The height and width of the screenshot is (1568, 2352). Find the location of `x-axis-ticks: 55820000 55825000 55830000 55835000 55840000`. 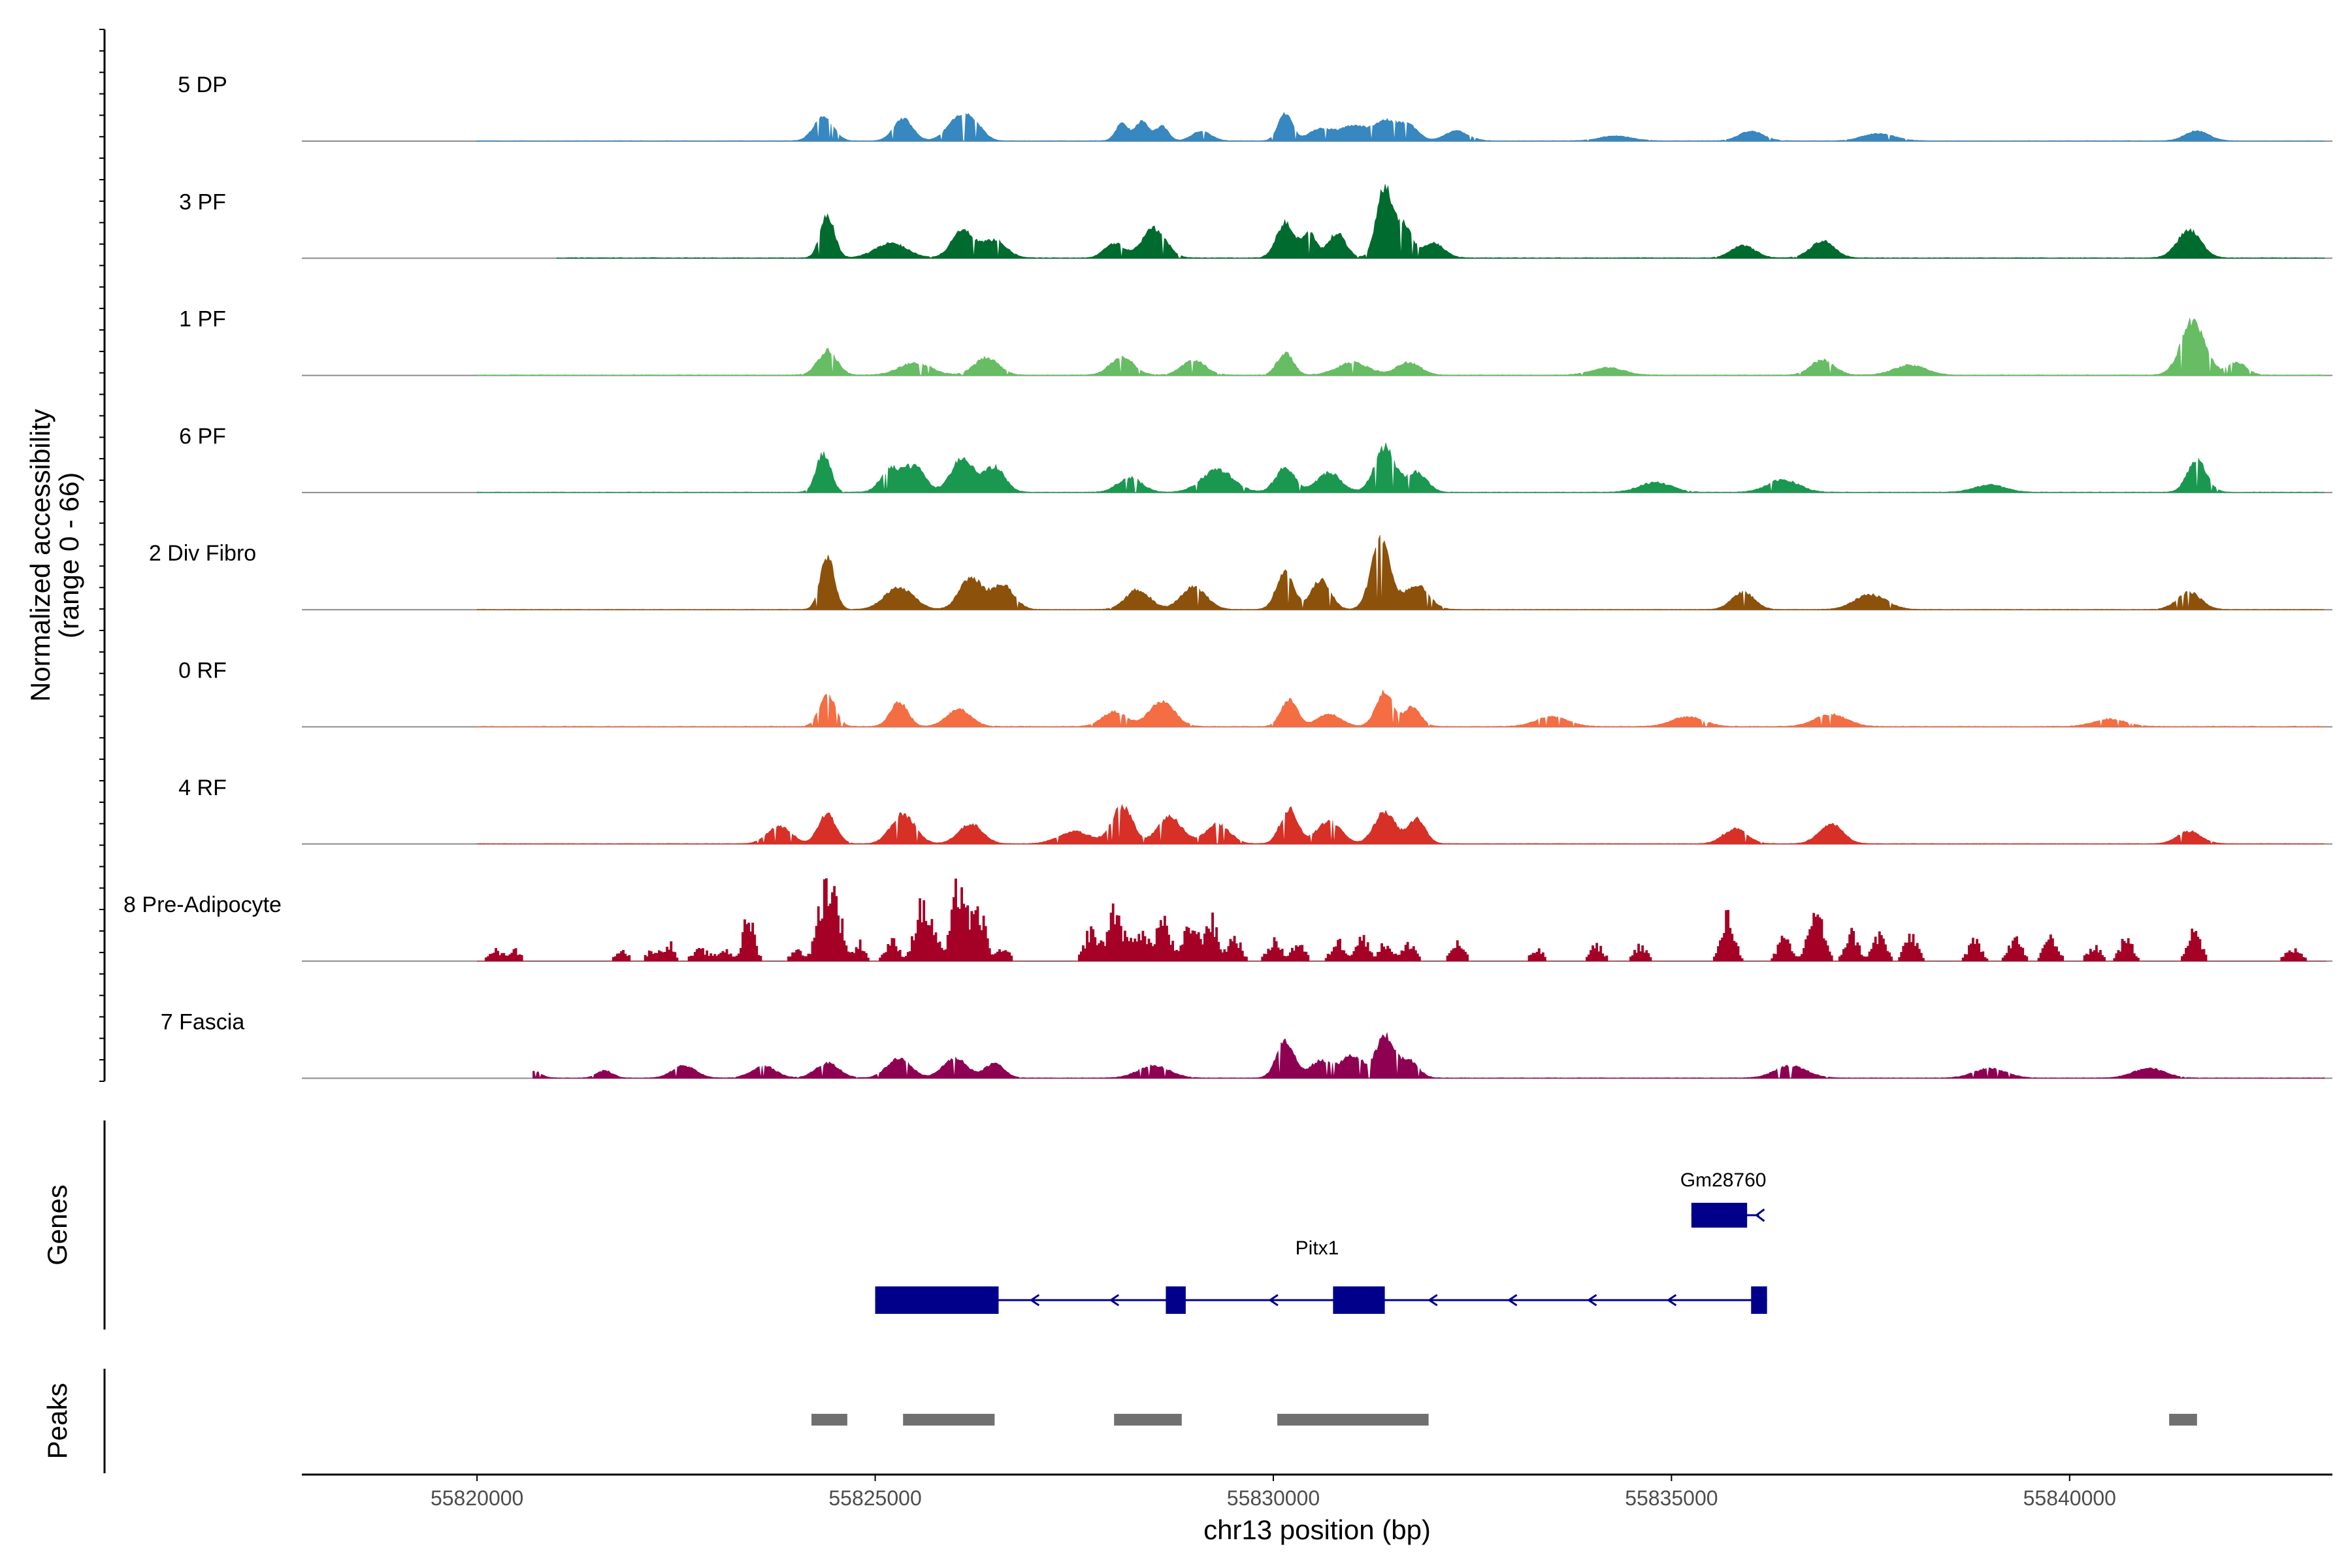

x-axis-ticks: 55820000 55825000 55830000 55835000 55840000 is located at coordinates (1273, 1492).